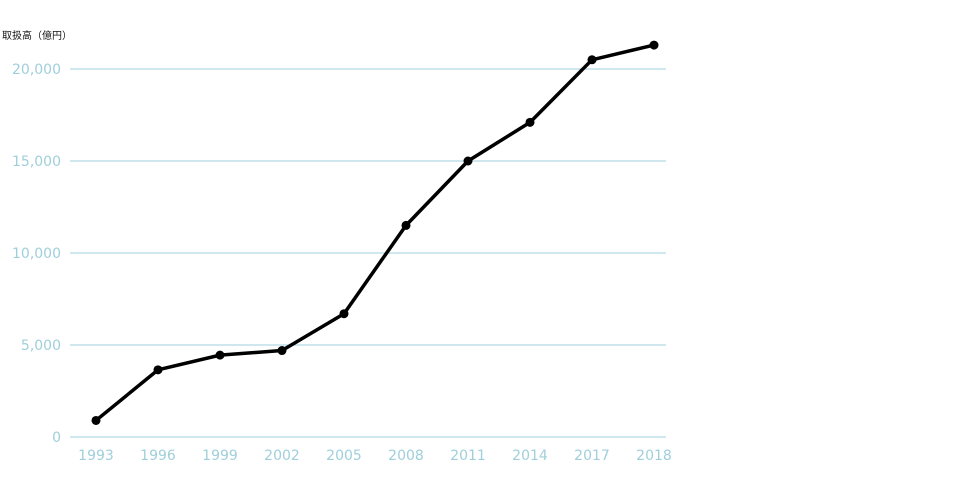 This screenshot has height=495, width=960. What do you see at coordinates (282, 351) in the screenshot?
I see `data-point-2002` at bounding box center [282, 351].